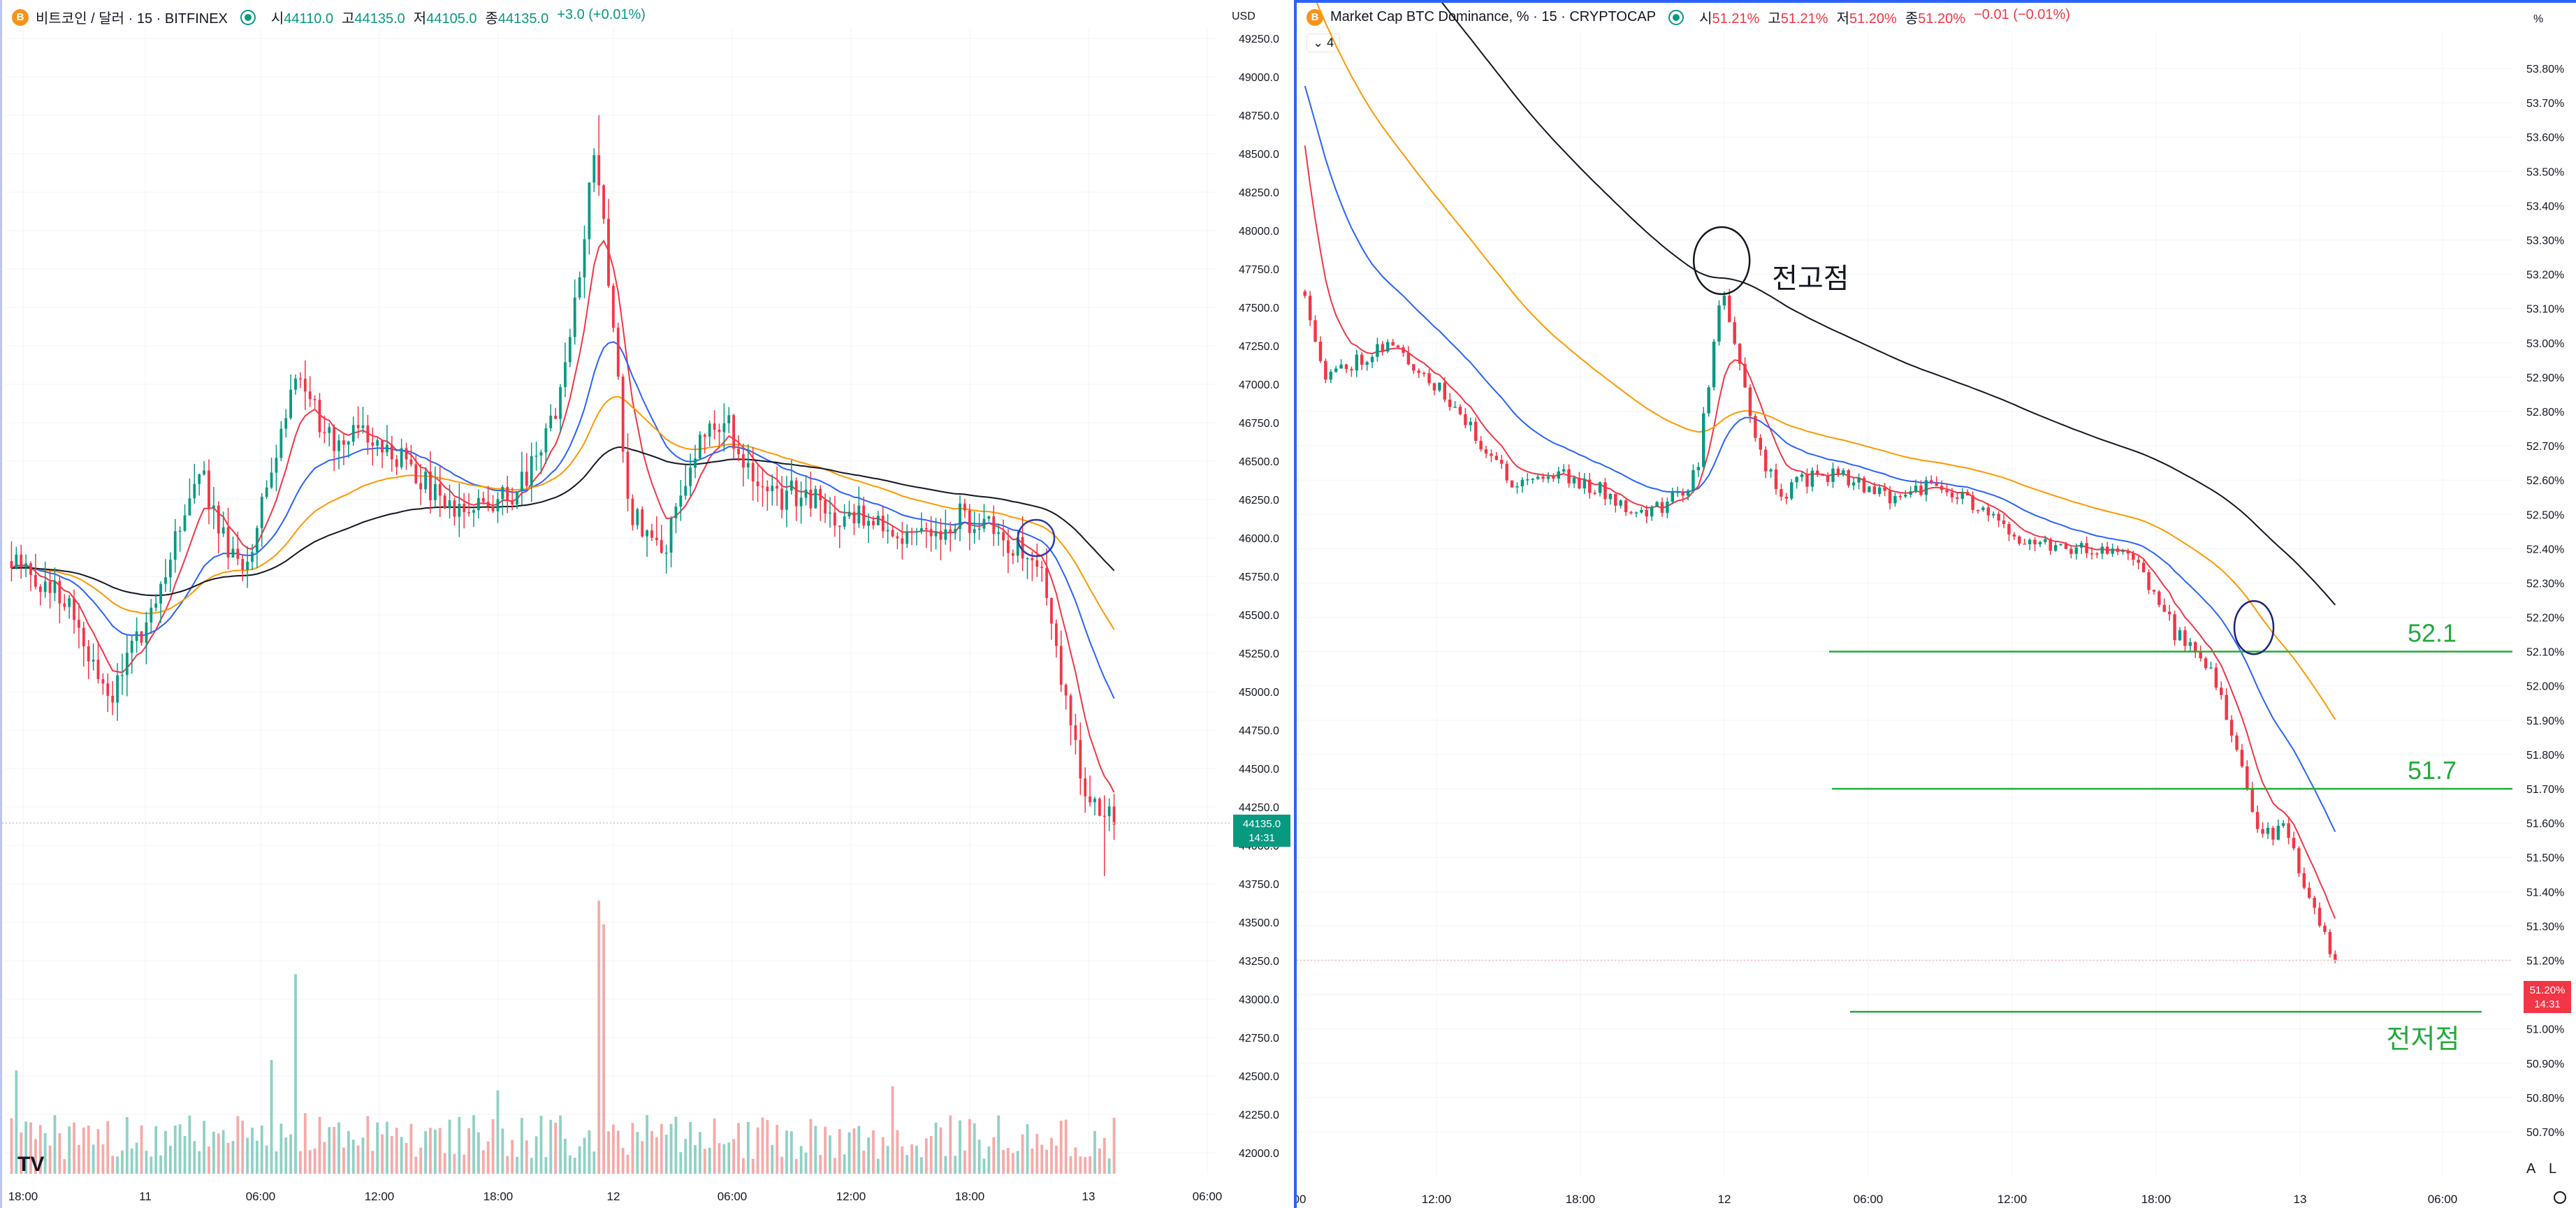 The width and height of the screenshot is (2576, 1208). I want to click on price-axis-tick: 45250.0, so click(1259, 654).